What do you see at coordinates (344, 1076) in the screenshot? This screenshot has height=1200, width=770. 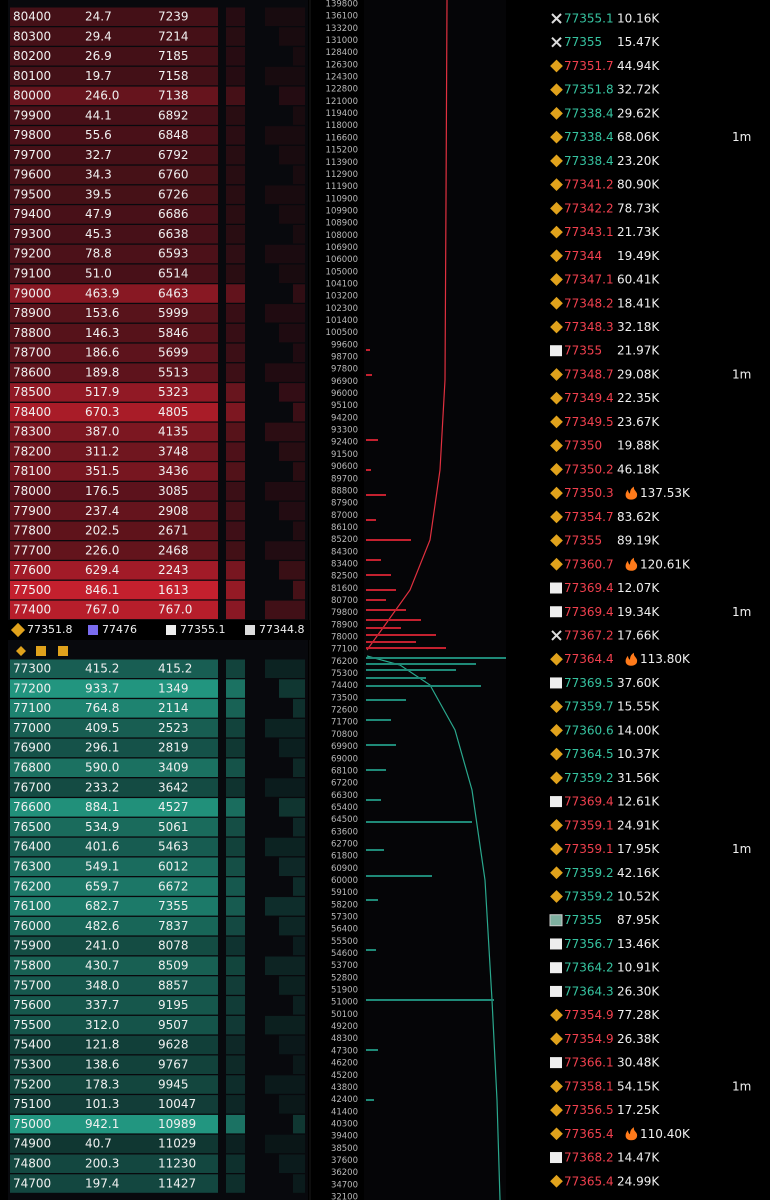 I see `depth-axis-label: 45200` at bounding box center [344, 1076].